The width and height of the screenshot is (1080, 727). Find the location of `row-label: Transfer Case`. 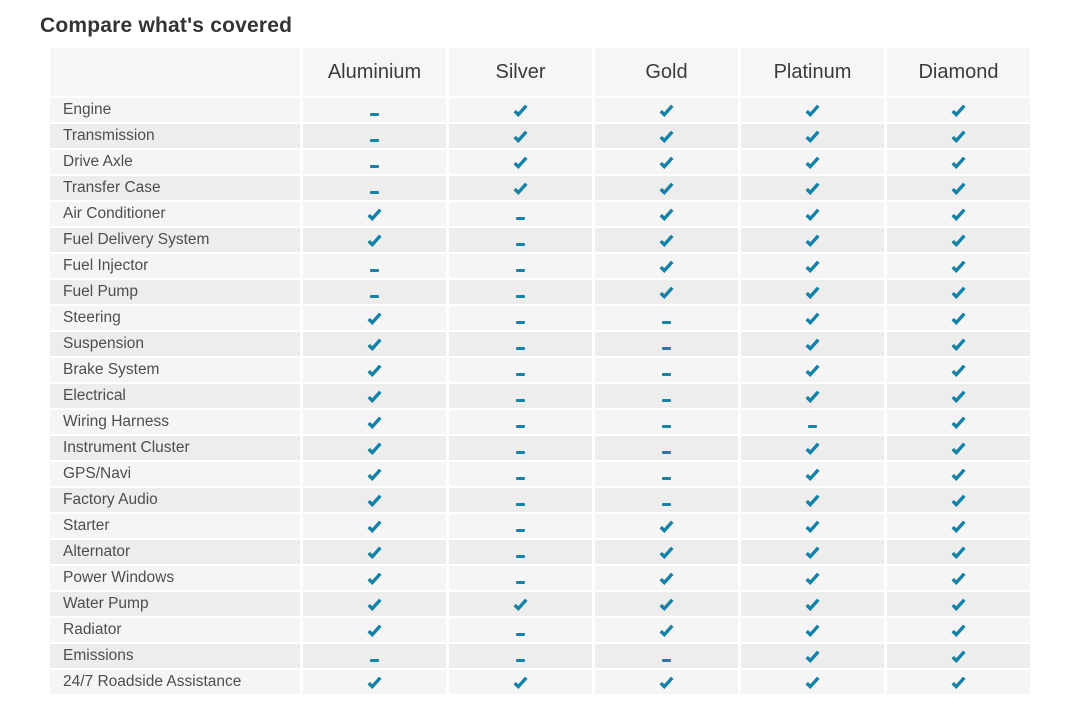

row-label: Transfer Case is located at coordinates (175, 188).